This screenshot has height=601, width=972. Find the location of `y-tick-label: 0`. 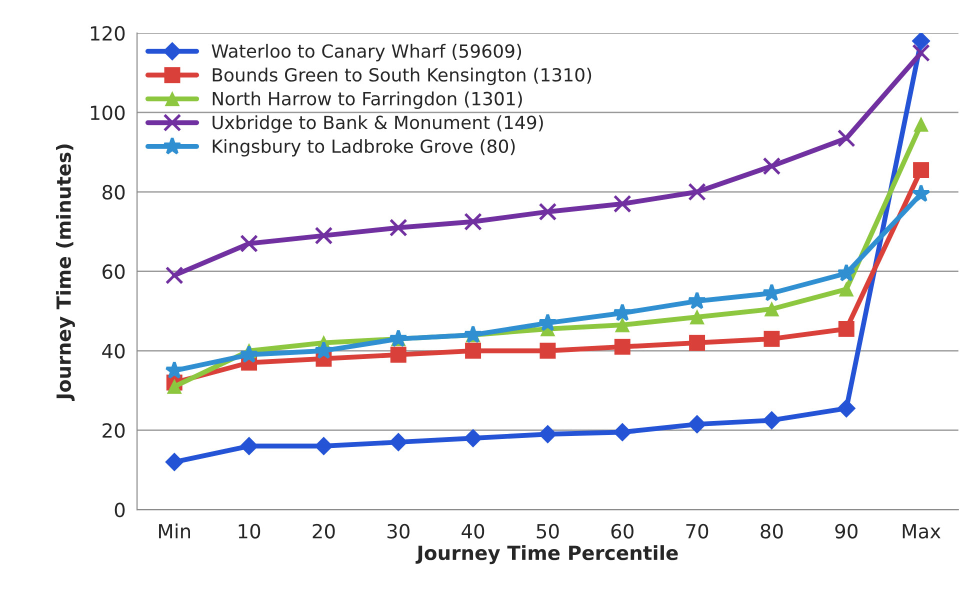

y-tick-label: 0 is located at coordinates (119, 510).